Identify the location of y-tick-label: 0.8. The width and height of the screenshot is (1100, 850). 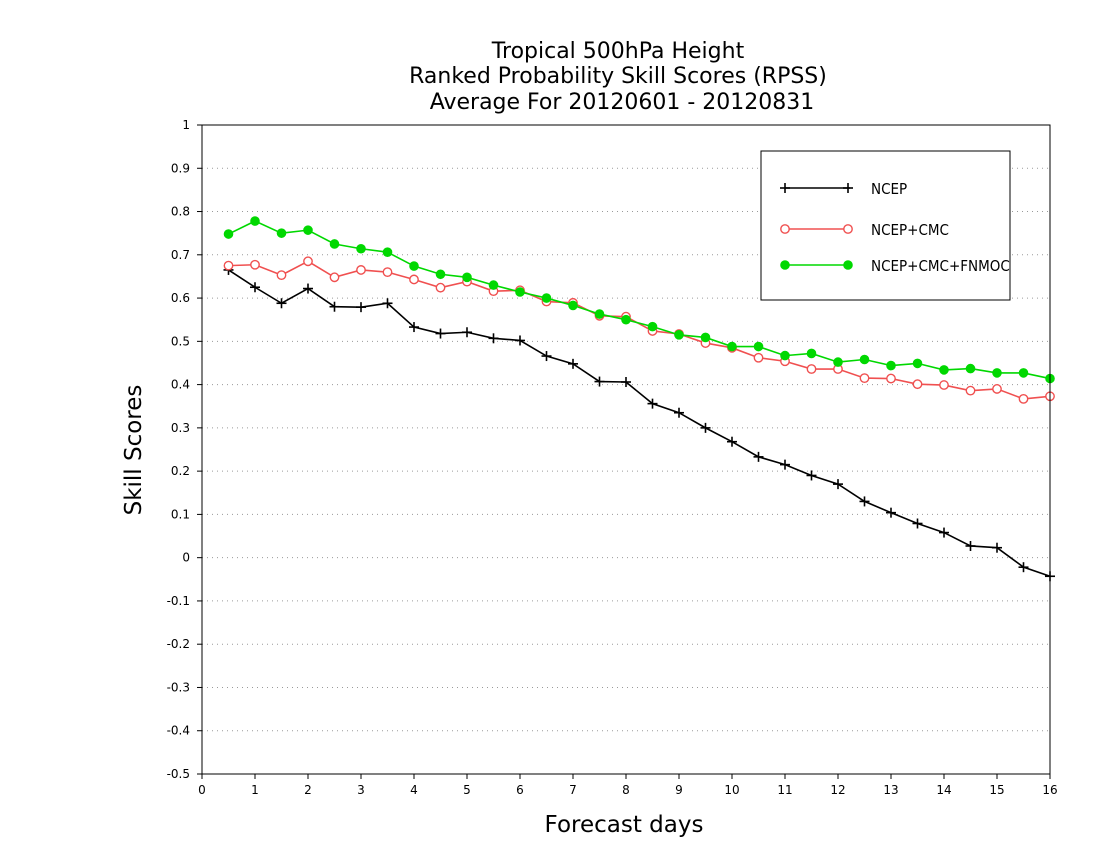
(180, 212).